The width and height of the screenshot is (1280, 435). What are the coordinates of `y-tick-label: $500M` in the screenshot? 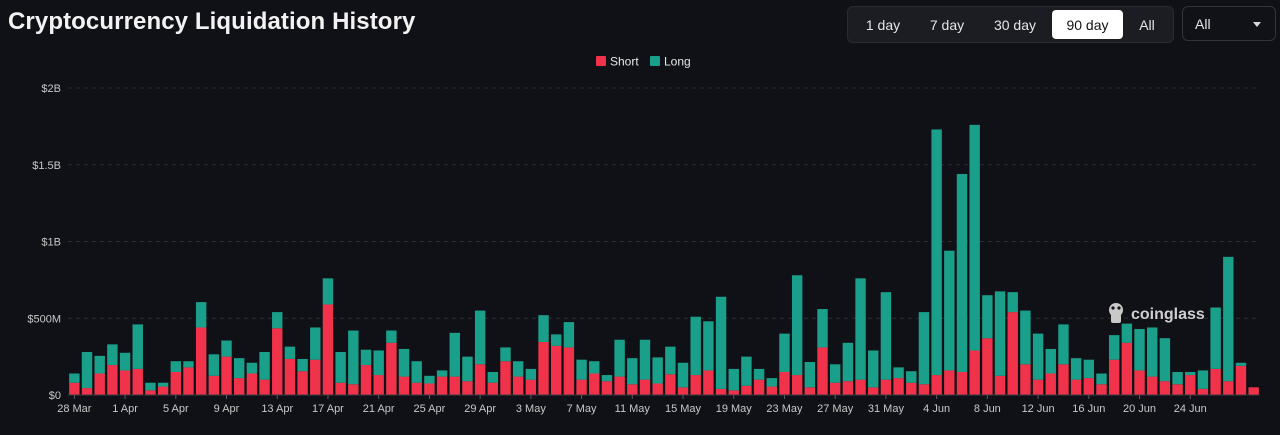 It's located at (44, 319).